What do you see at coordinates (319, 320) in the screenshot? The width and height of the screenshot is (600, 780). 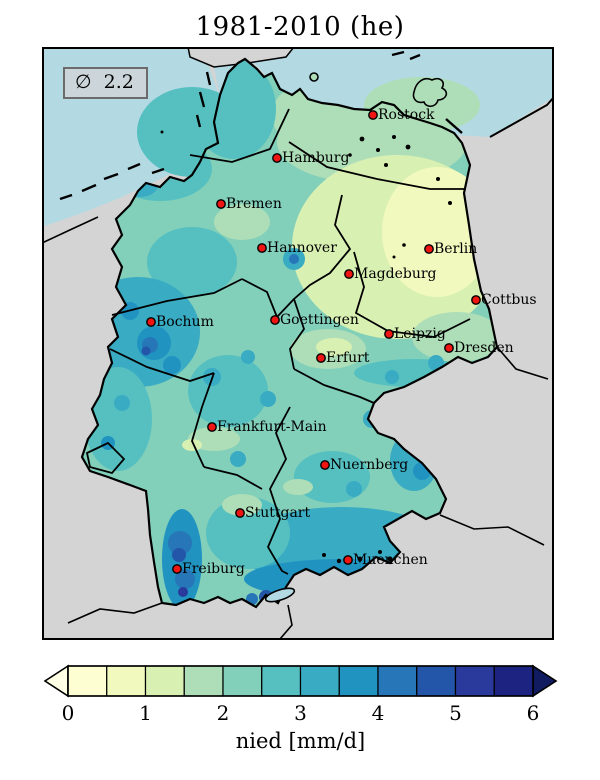 I see `city-label: Goettingen` at bounding box center [319, 320].